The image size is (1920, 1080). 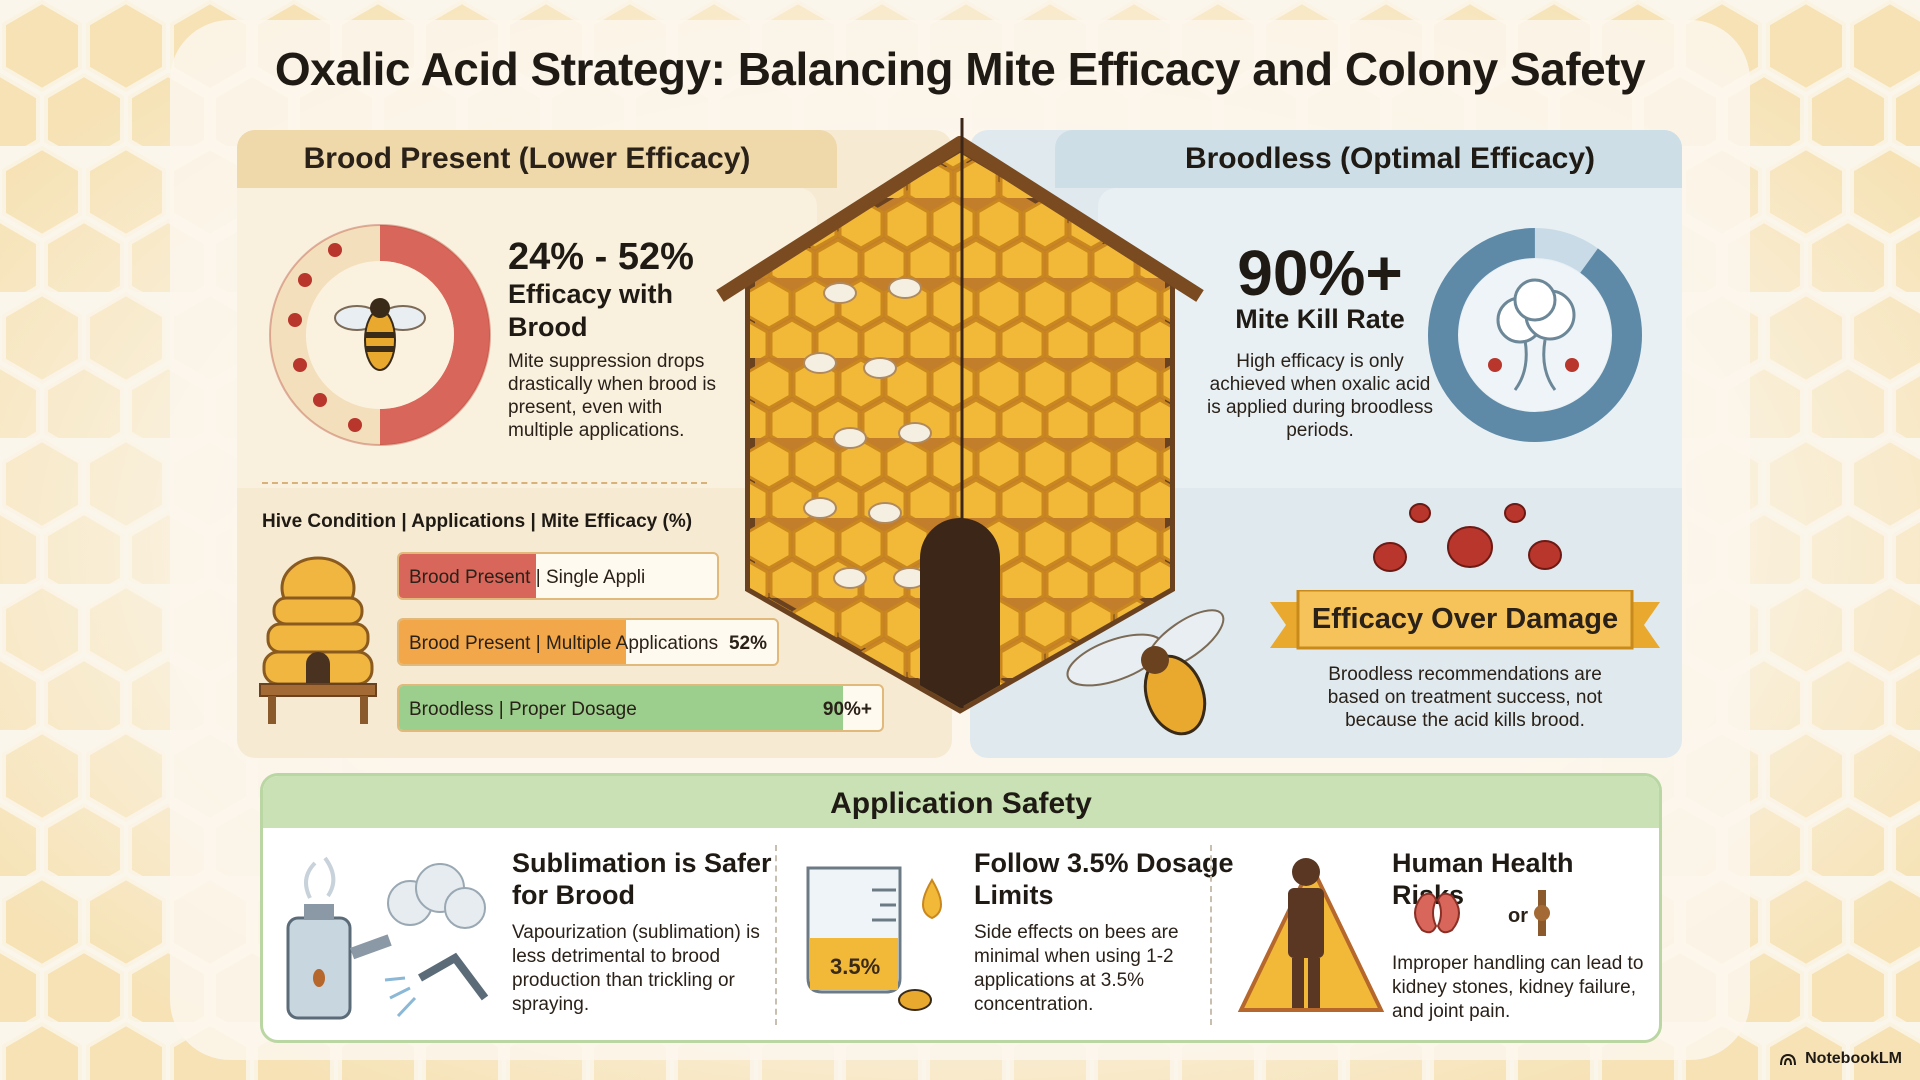 What do you see at coordinates (1467, 537) in the screenshot?
I see `mite-cluster-icon` at bounding box center [1467, 537].